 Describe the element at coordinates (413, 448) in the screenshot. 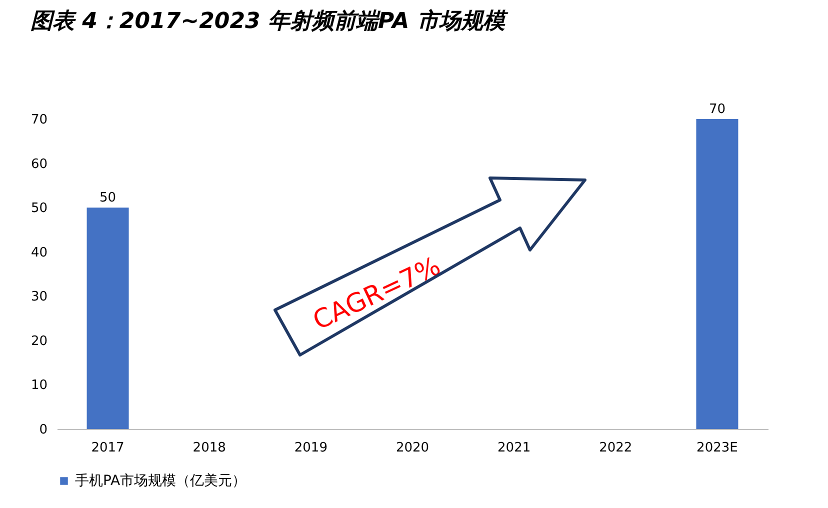

I see `x-tick-label: 2020` at that location.